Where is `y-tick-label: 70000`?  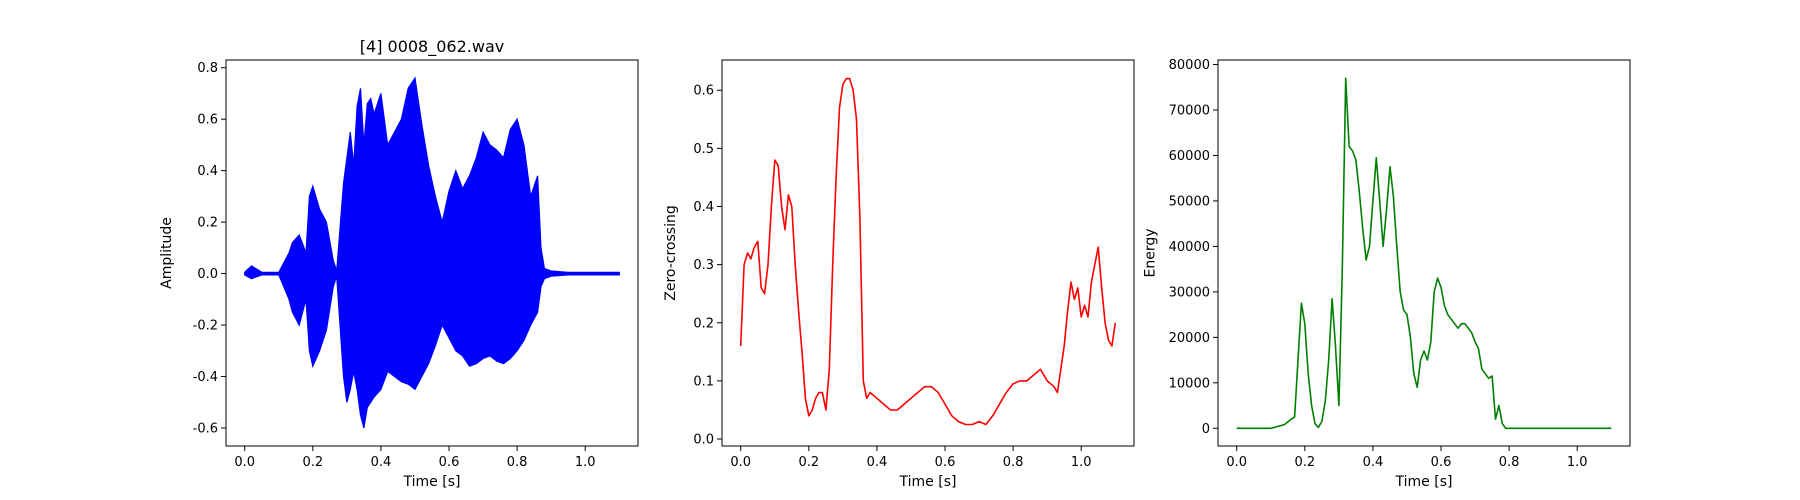 y-tick-label: 70000 is located at coordinates (1189, 111).